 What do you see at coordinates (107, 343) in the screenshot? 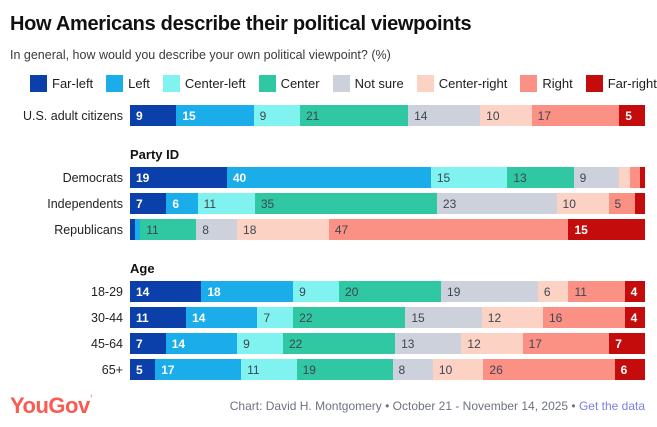
I see `row-label: 45-64` at bounding box center [107, 343].